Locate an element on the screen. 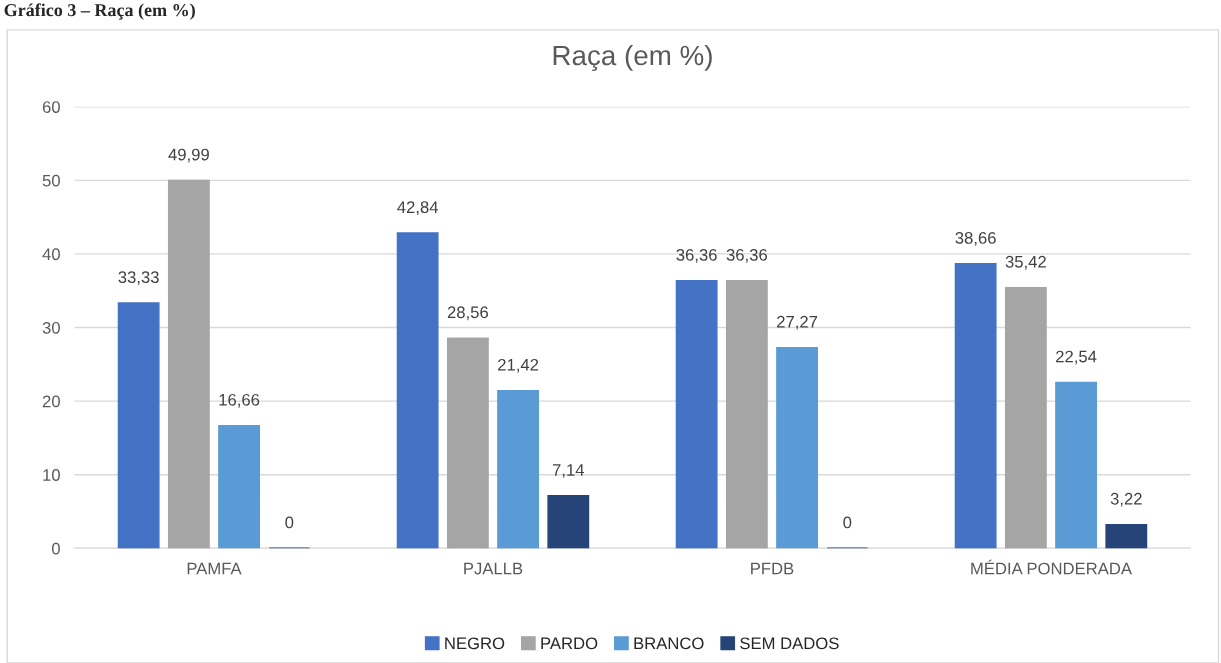 This screenshot has width=1221, height=663. data-label: 28,56 is located at coordinates (467, 313).